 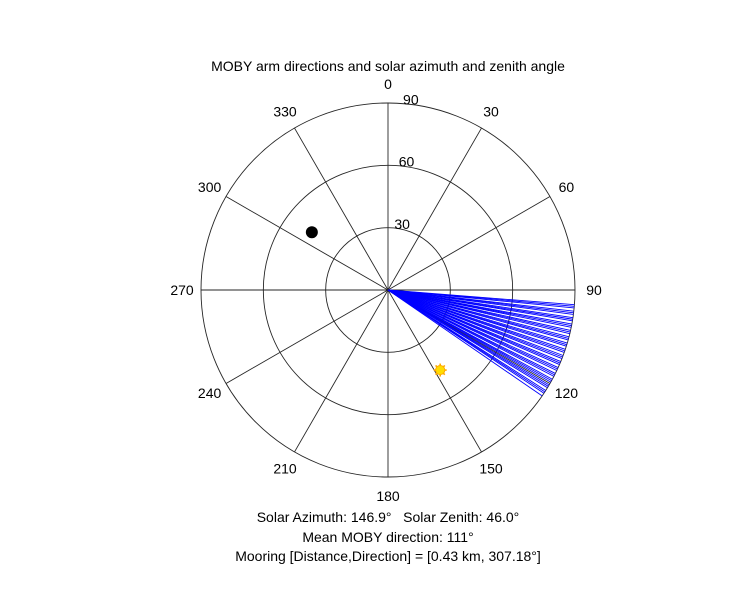 I want to click on sun-marker, so click(x=440, y=370).